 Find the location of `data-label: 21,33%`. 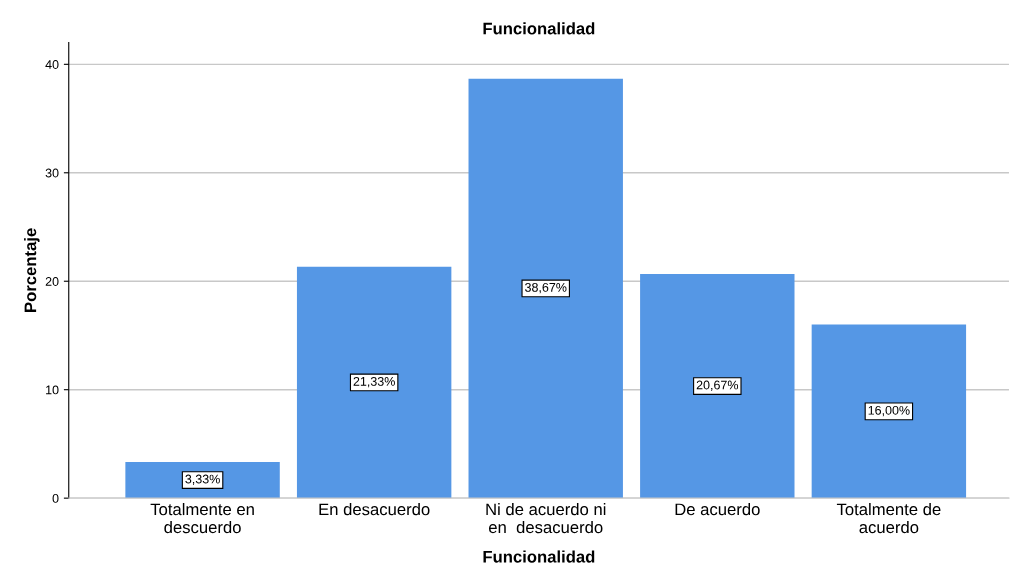

data-label: 21,33% is located at coordinates (374, 382).